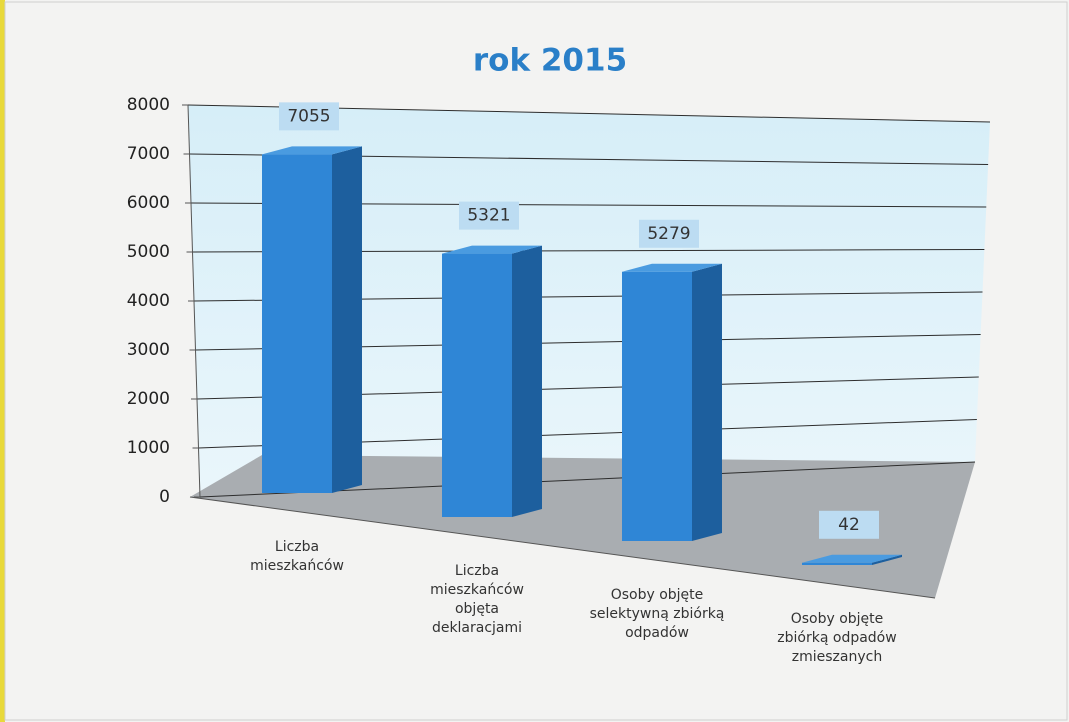  What do you see at coordinates (837, 657) in the screenshot?
I see `x-tick-label: zmieszanych` at bounding box center [837, 657].